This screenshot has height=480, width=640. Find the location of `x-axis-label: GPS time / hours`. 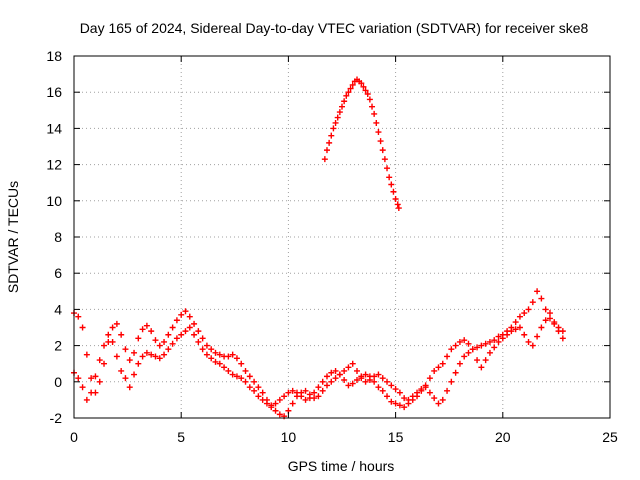

x-axis-label: GPS time / hours is located at coordinates (341, 466).